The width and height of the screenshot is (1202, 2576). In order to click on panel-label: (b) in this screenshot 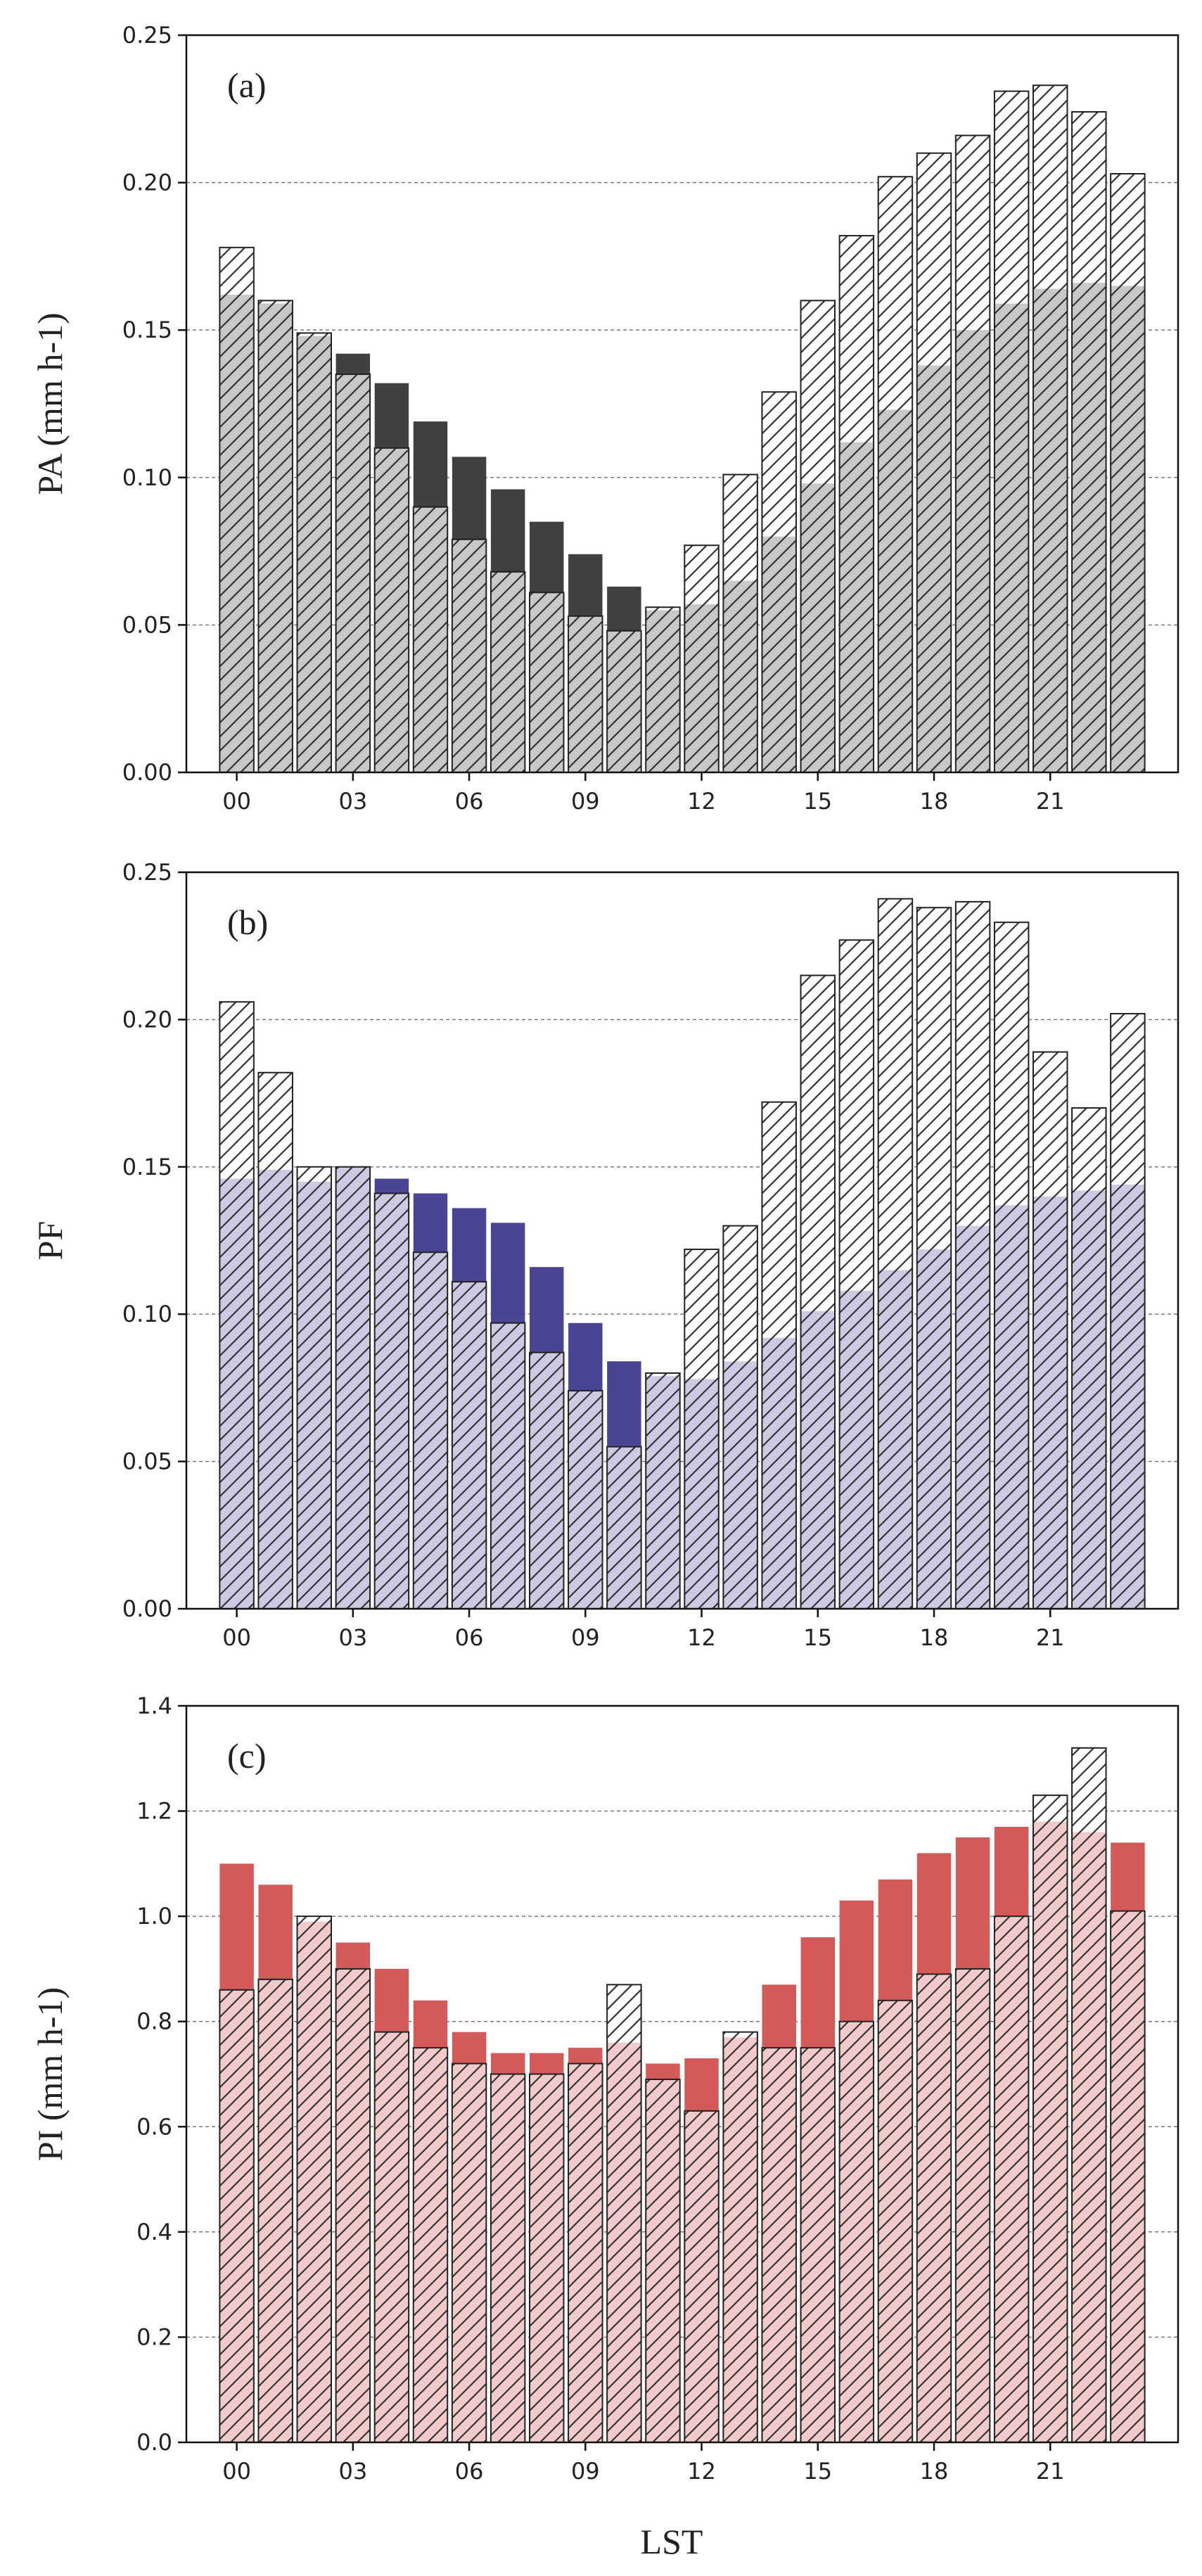, I will do `click(248, 922)`.